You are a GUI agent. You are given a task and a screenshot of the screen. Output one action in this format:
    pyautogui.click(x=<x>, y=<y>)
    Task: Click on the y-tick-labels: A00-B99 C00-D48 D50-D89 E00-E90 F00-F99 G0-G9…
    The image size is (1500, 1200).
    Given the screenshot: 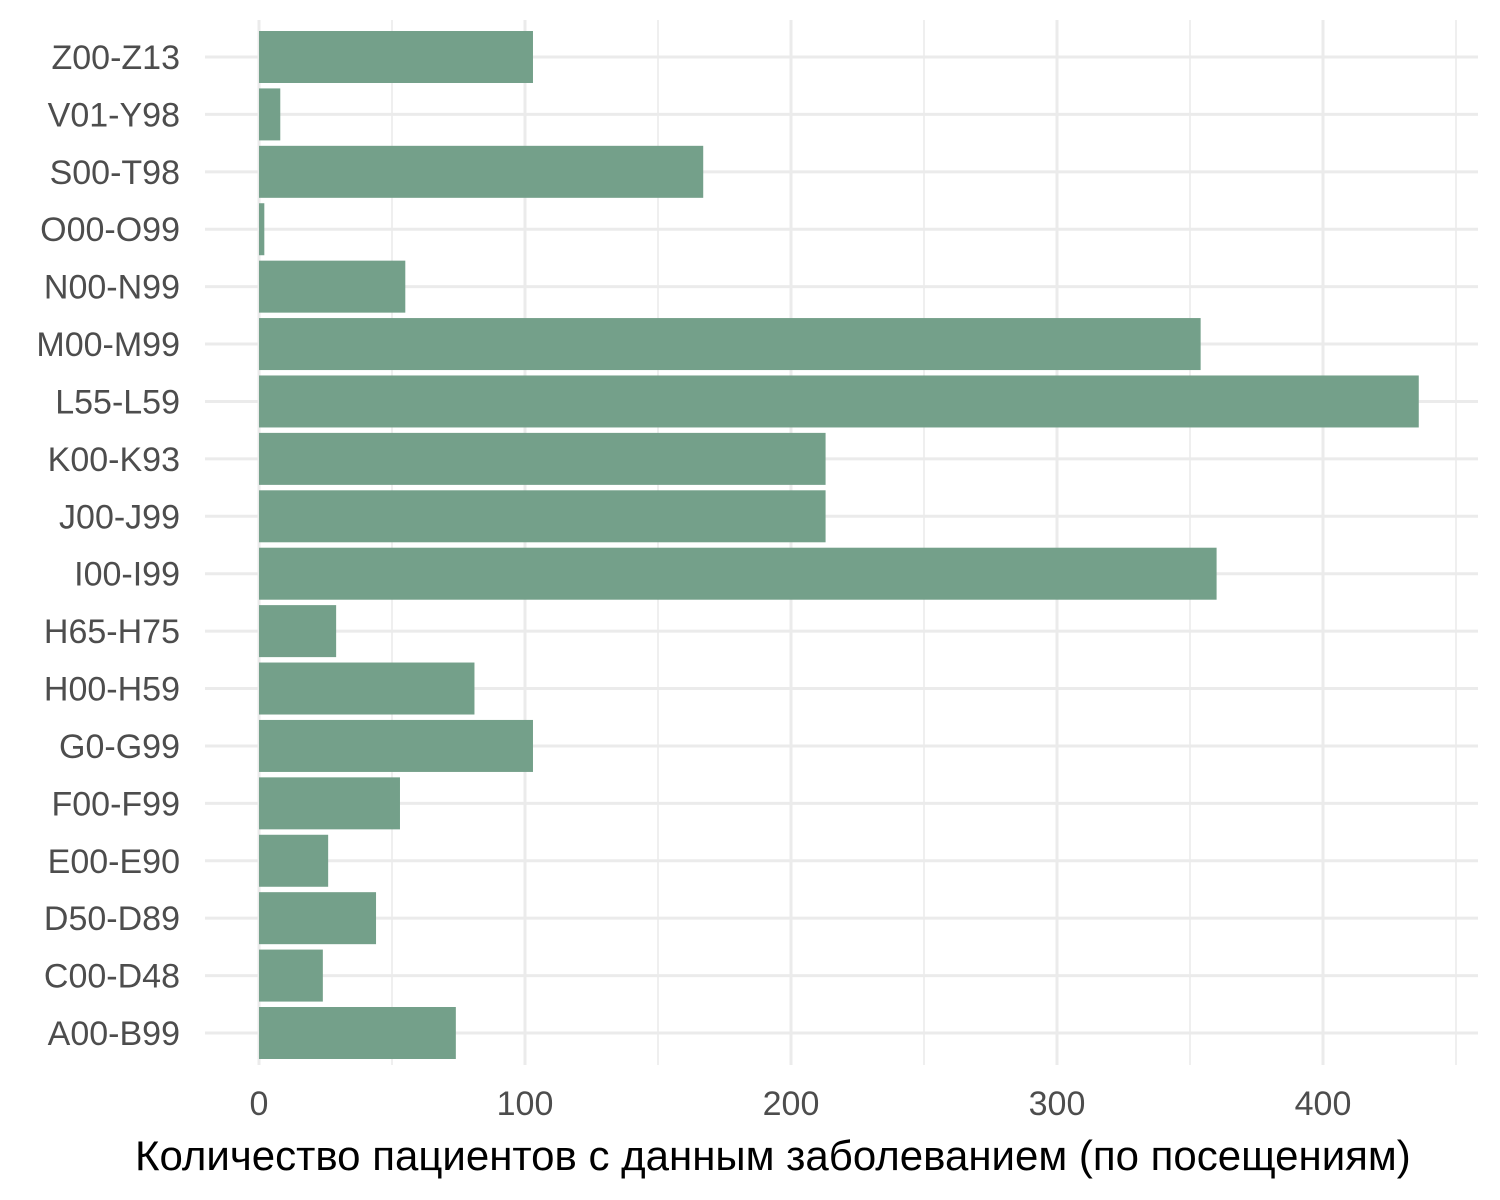 What is the action you would take?
    pyautogui.click(x=108, y=546)
    